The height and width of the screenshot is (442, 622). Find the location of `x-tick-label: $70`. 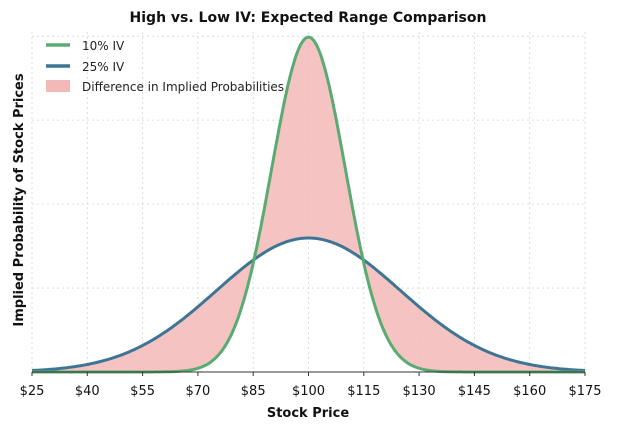

x-tick-label: $70 is located at coordinates (197, 391).